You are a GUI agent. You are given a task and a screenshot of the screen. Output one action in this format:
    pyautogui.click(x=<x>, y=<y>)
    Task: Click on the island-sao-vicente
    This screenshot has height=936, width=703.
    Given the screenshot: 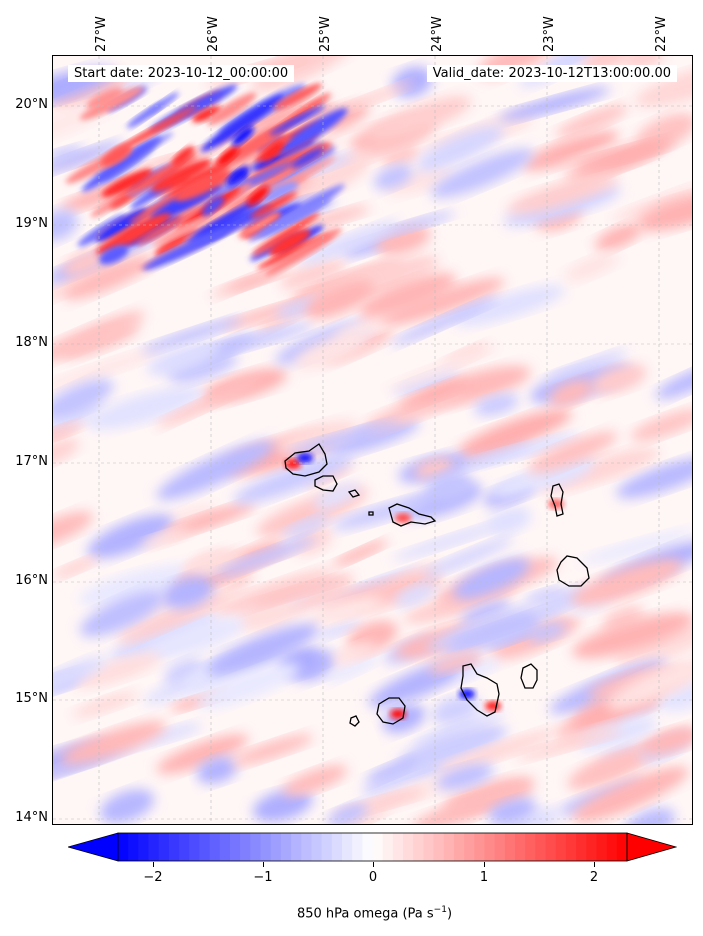 What is the action you would take?
    pyautogui.click(x=326, y=483)
    